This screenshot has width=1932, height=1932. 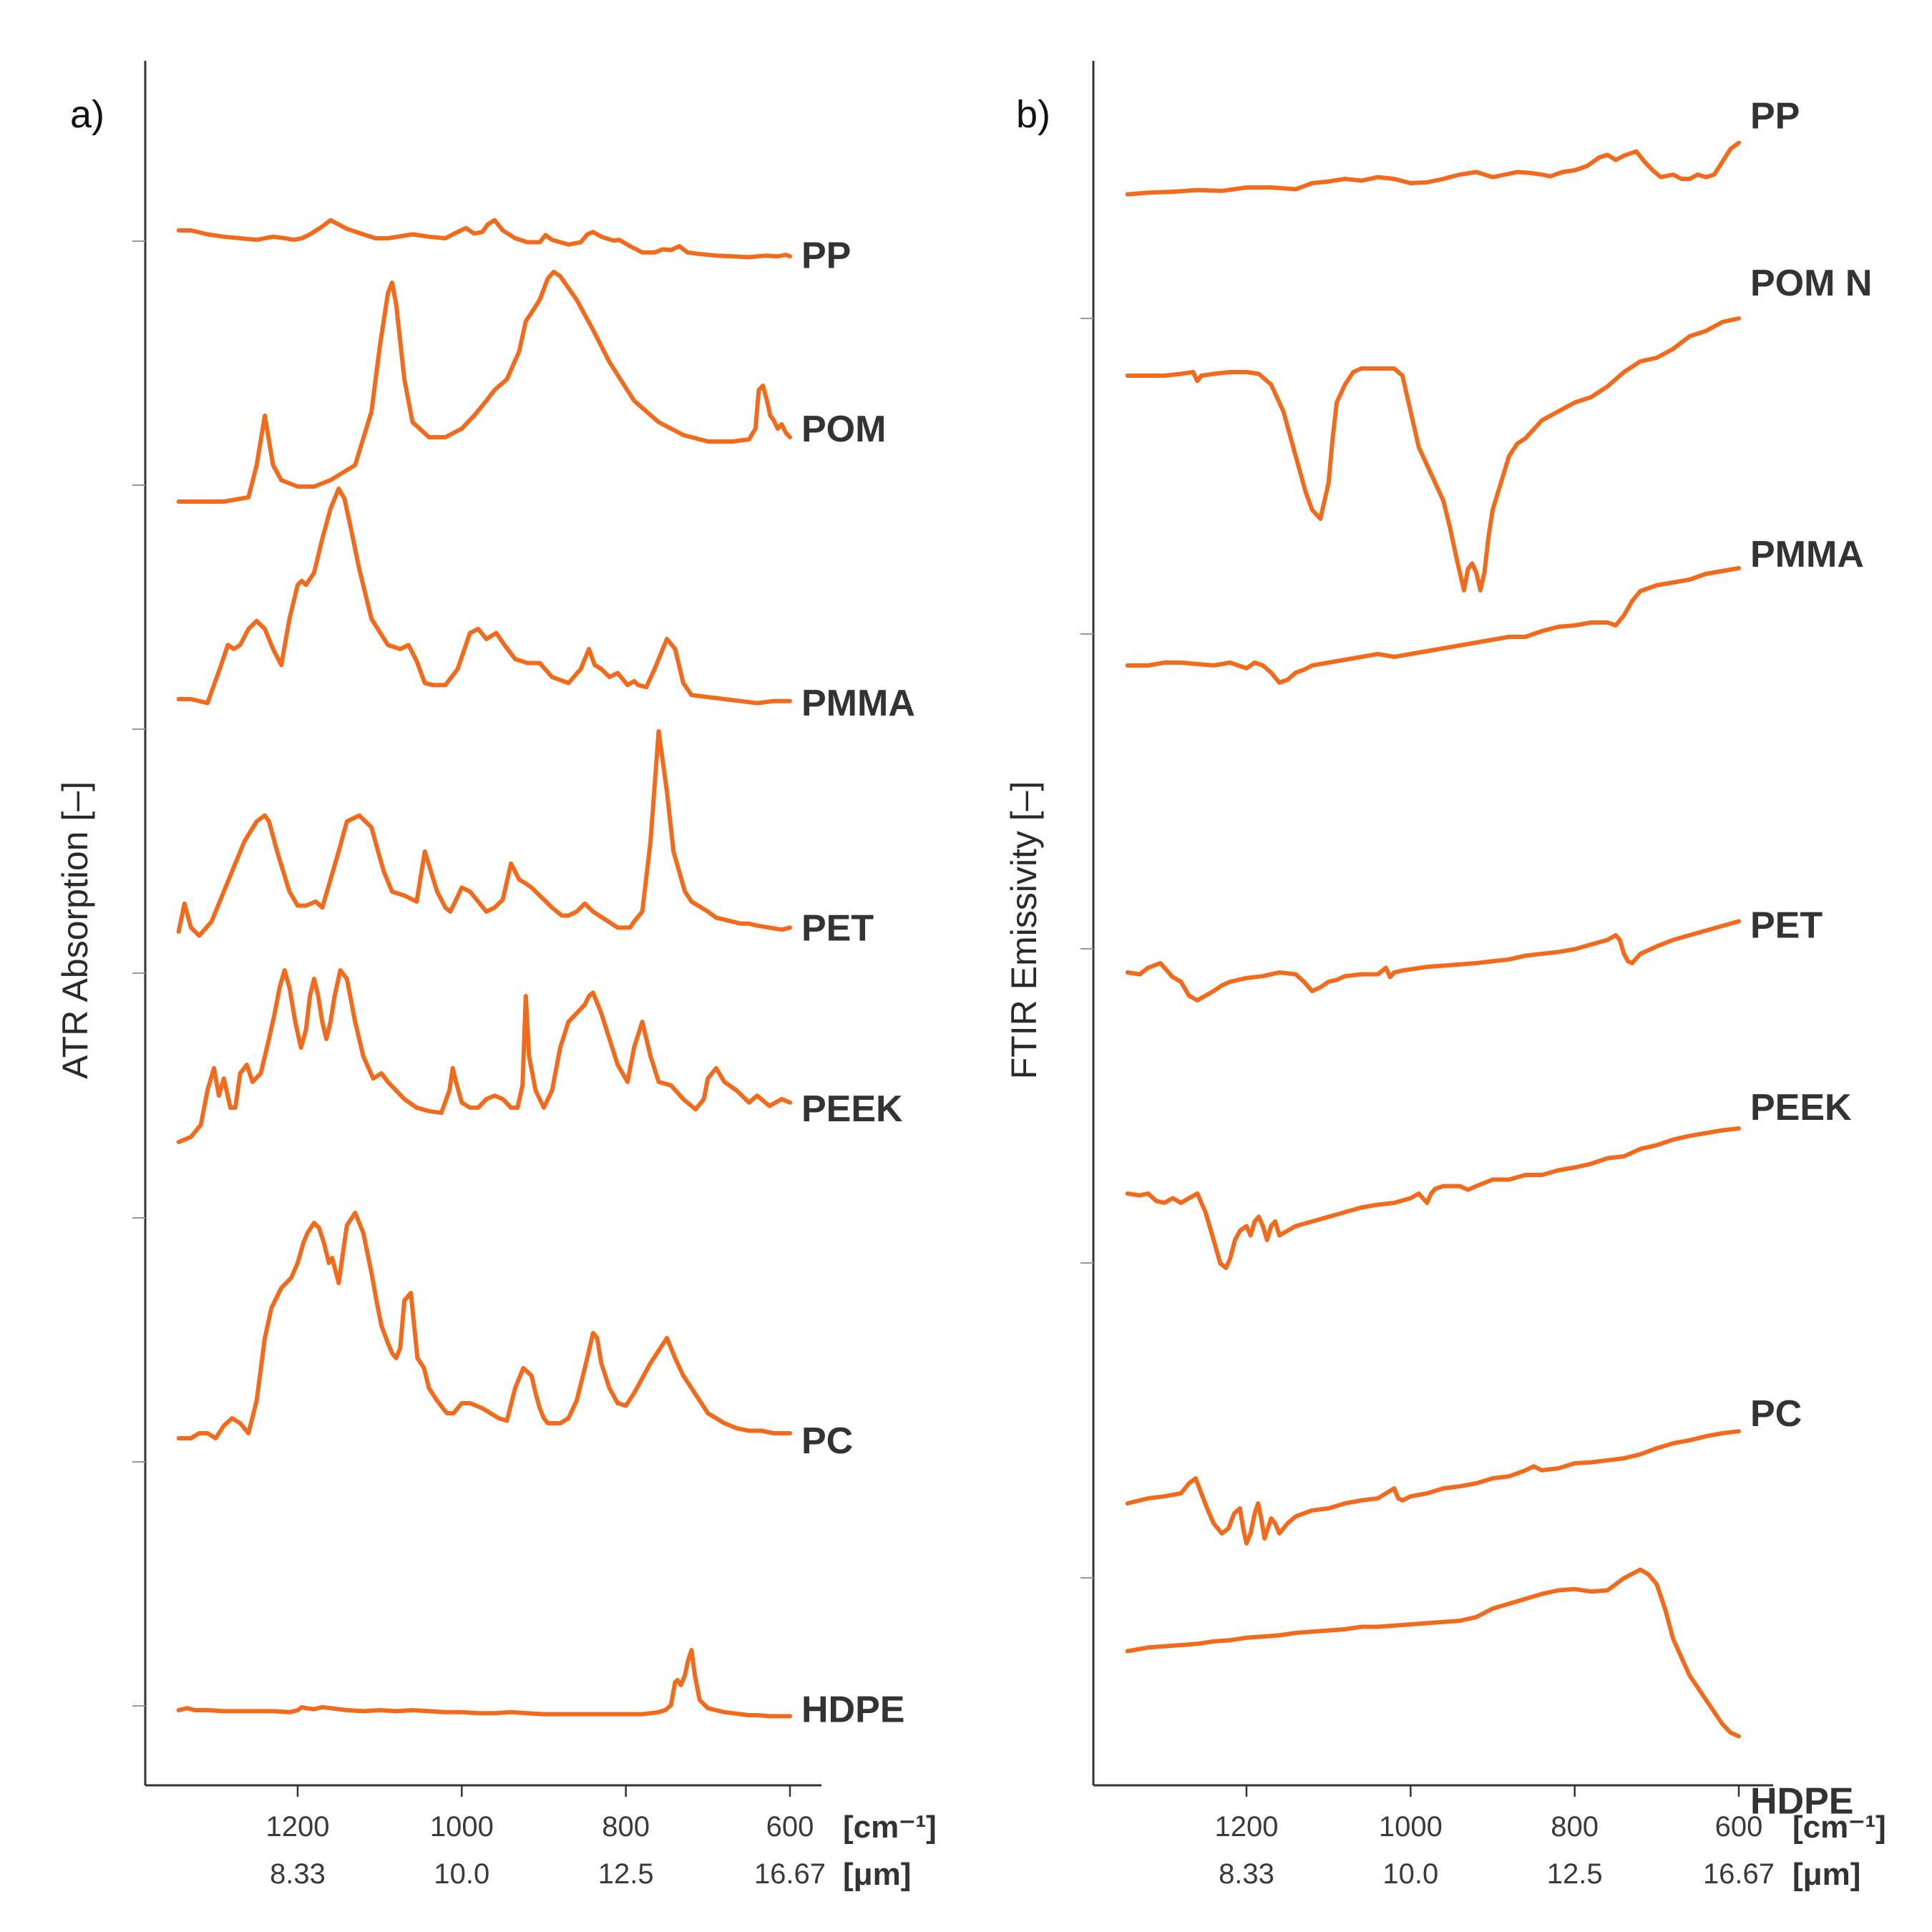 What do you see at coordinates (1839, 1827) in the screenshot?
I see `unit-label-wavenumber-b: [cm⁻¹]` at bounding box center [1839, 1827].